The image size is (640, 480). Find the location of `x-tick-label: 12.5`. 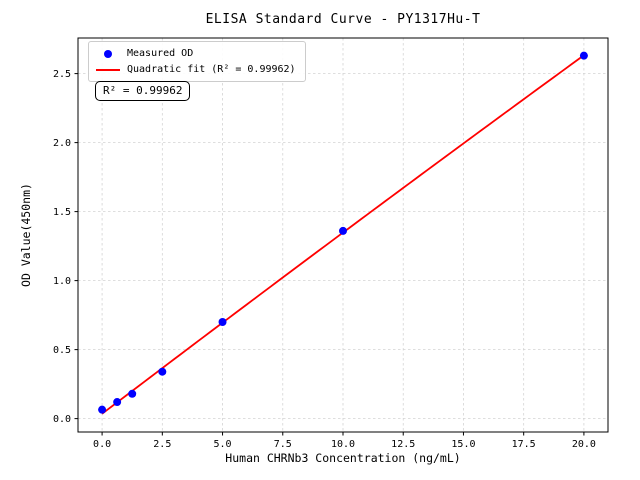

x-tick-label: 12.5 is located at coordinates (403, 444).